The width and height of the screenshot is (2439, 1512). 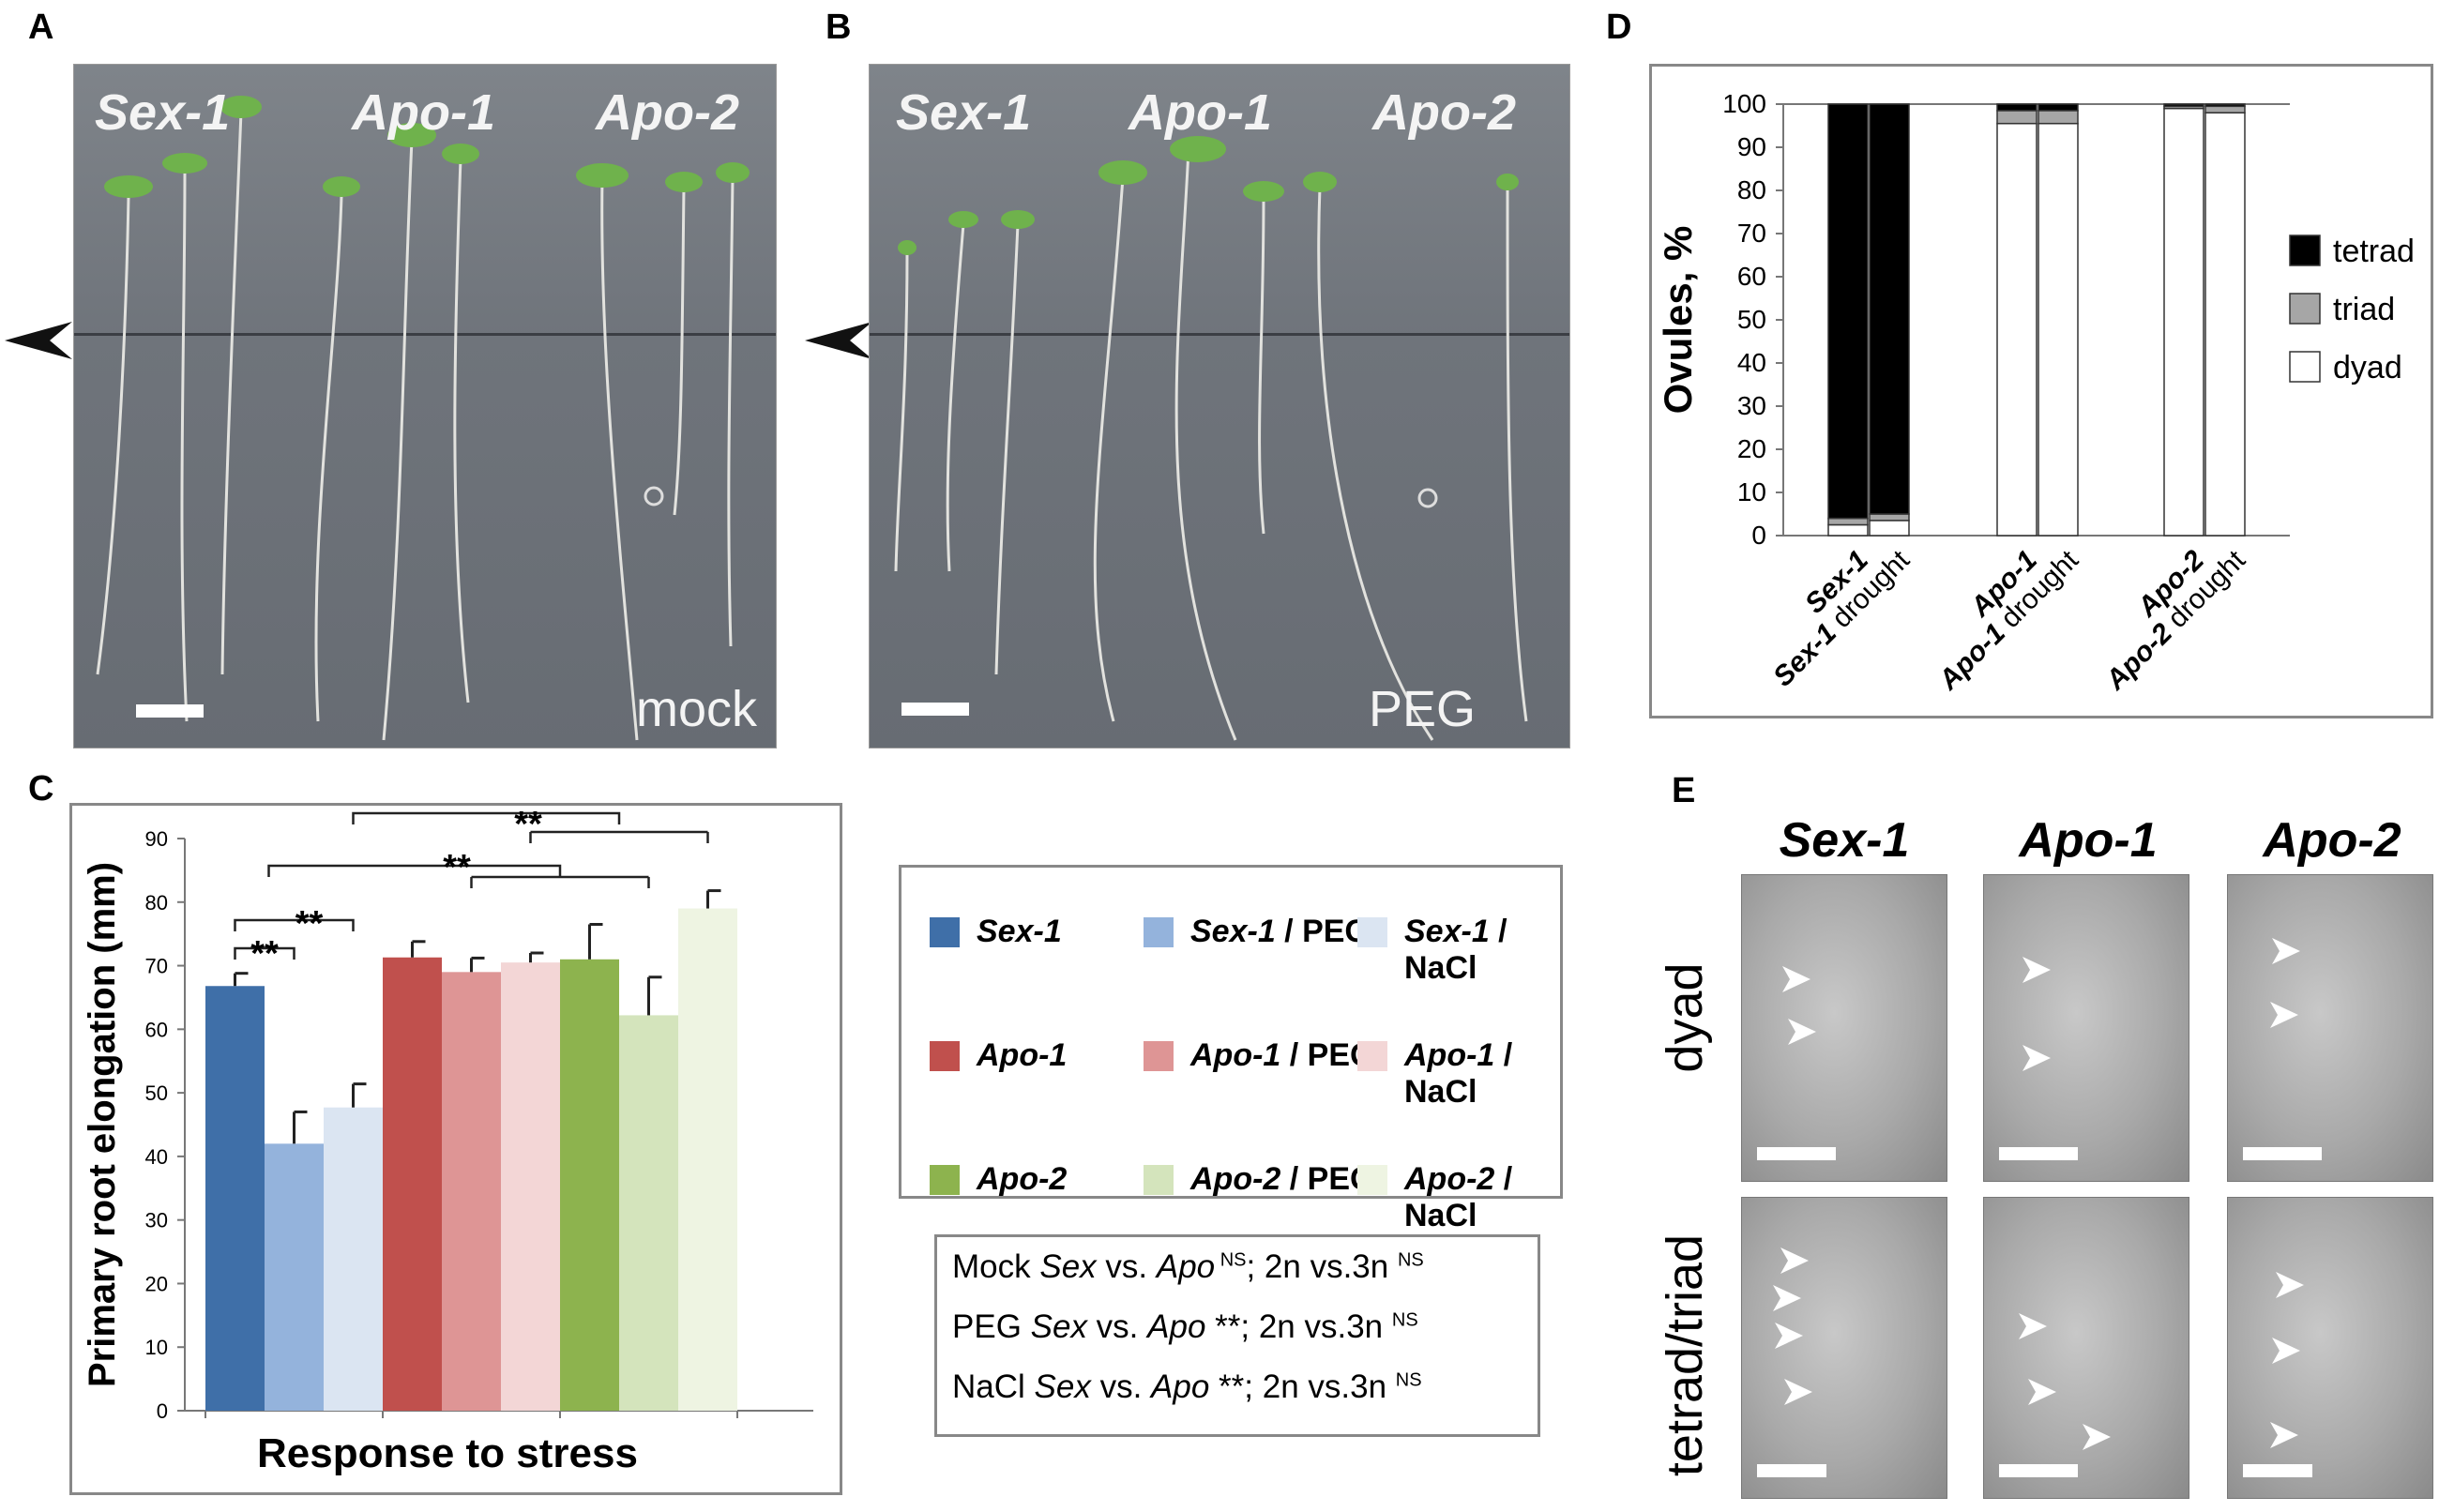 What do you see at coordinates (1019, 932) in the screenshot?
I see `legend-label: Sex-1` at bounding box center [1019, 932].